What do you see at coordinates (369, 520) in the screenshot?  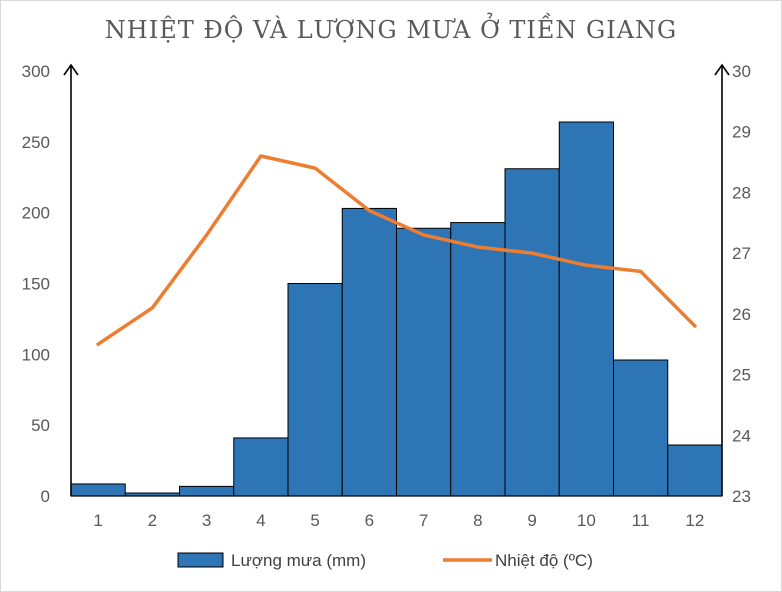 I see `x-tick-label: 6` at bounding box center [369, 520].